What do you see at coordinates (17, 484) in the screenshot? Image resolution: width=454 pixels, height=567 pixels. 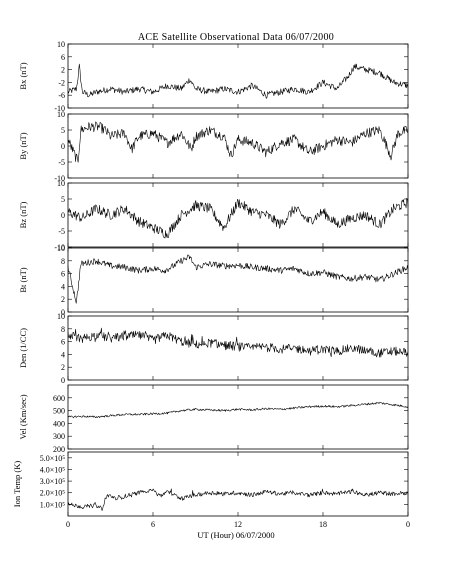 I see `panel-y-label: Ion Temp (K)` at bounding box center [17, 484].